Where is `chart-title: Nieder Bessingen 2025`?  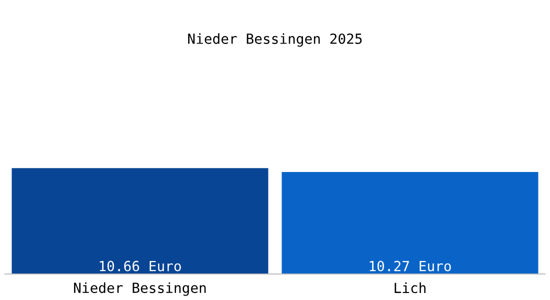
chart-title: Nieder Bessingen 2025 is located at coordinates (275, 40).